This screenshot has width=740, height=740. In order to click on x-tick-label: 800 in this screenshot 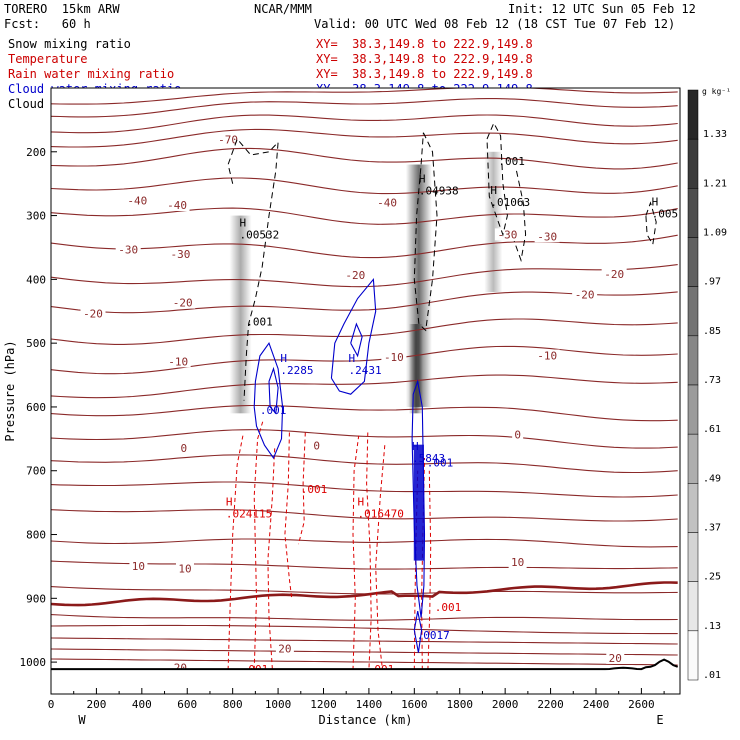, I will do `click(233, 704)`.